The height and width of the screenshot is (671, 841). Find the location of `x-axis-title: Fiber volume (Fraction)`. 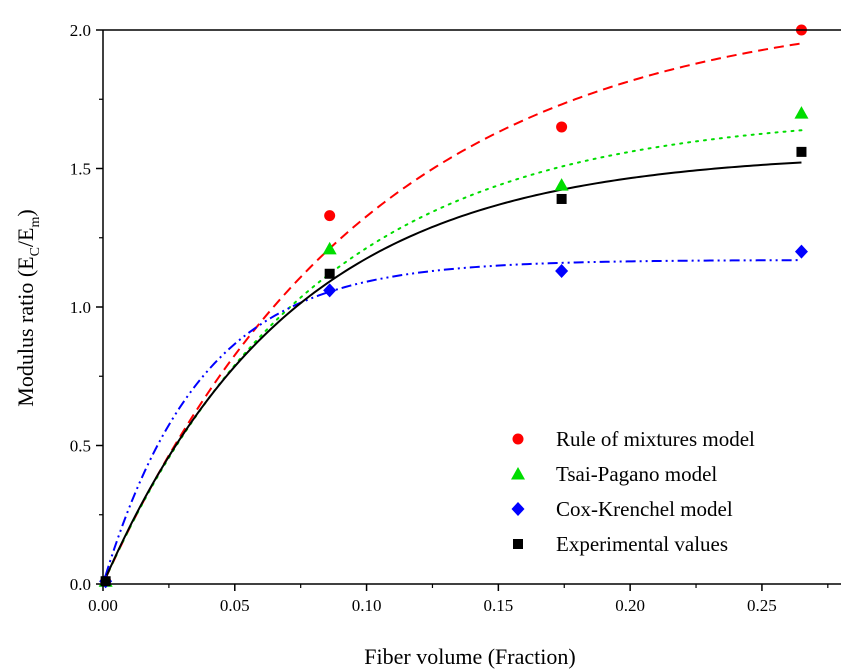

x-axis-title: Fiber volume (Fraction) is located at coordinates (469, 656).